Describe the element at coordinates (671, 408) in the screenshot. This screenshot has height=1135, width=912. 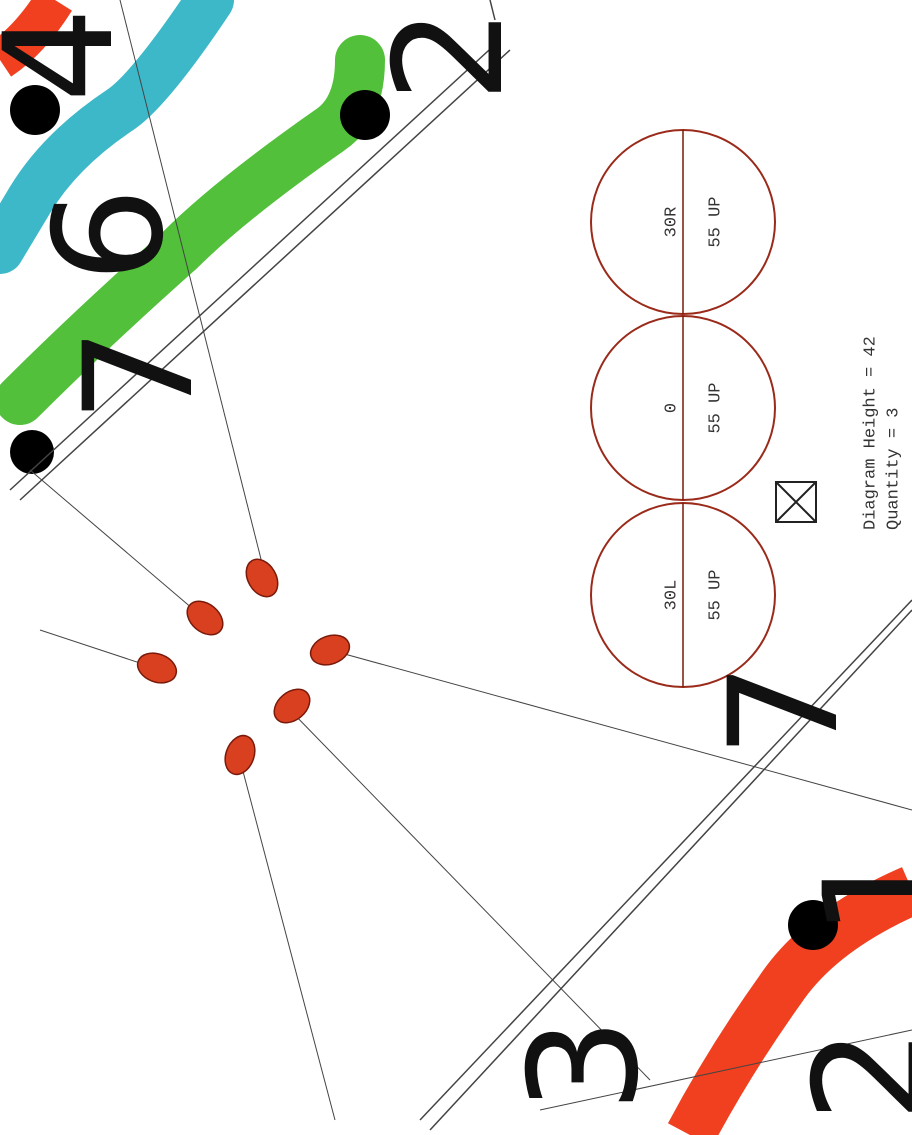
I see `angle-label: 0` at that location.